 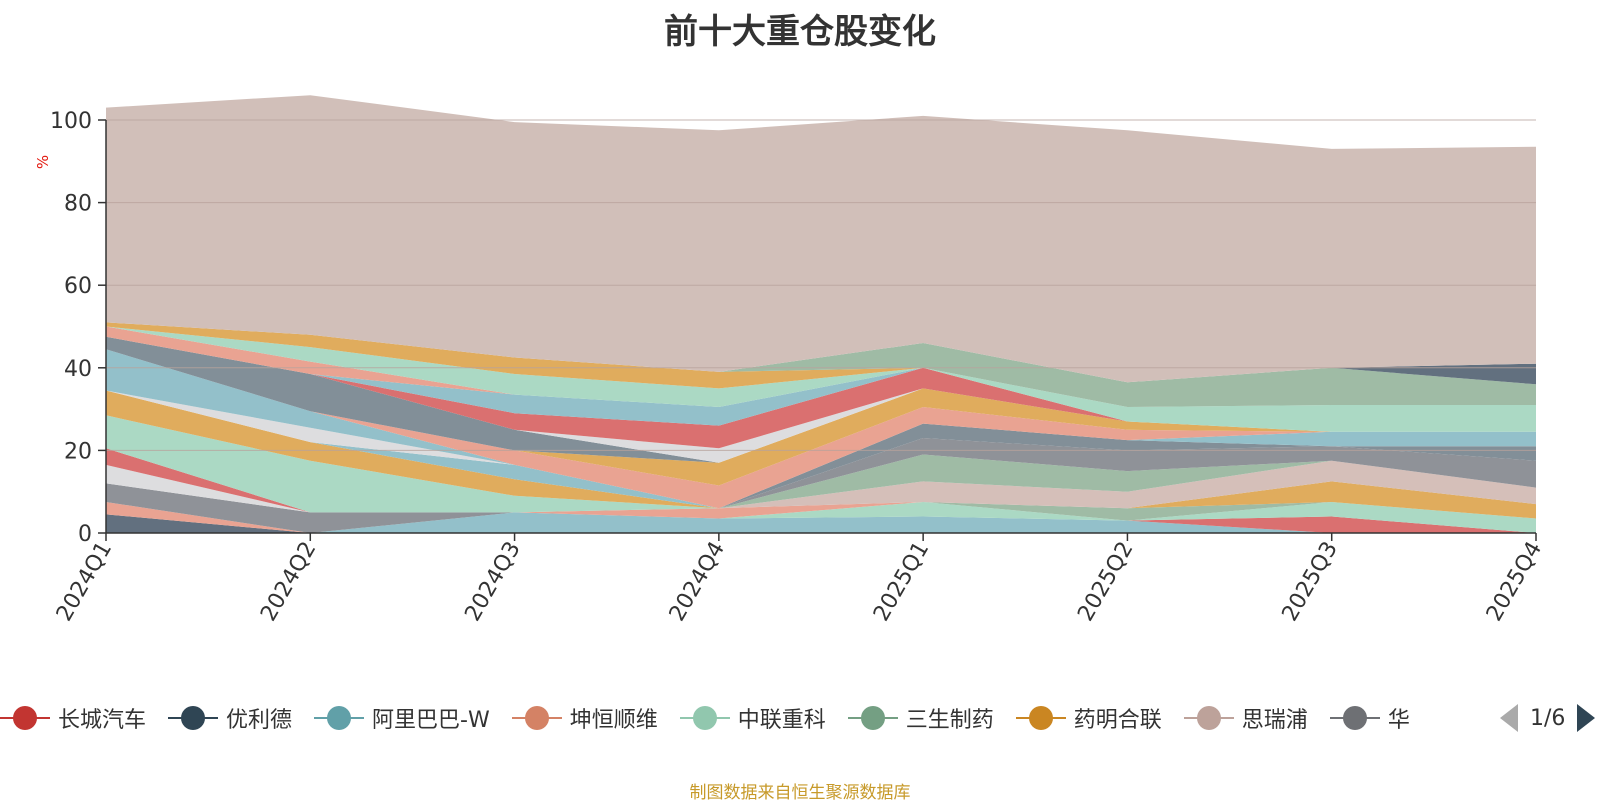 I want to click on legend-item: 阿里巴巴-W, so click(x=402, y=718).